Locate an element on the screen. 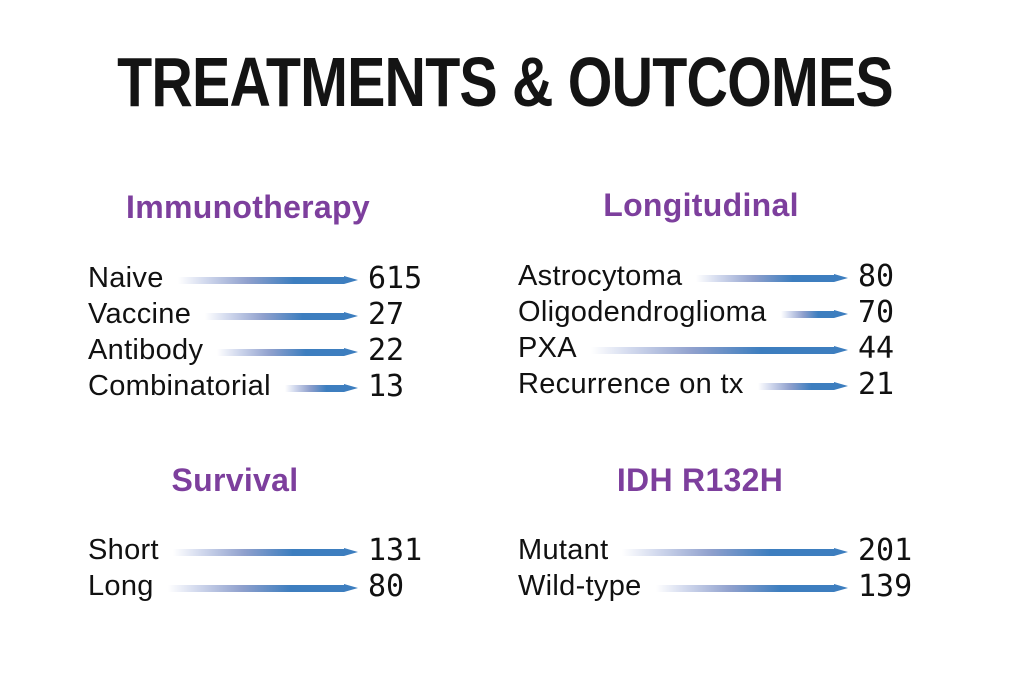 The image size is (1010, 673). stat-row: Oligodendroglioma 70 is located at coordinates (723, 312).